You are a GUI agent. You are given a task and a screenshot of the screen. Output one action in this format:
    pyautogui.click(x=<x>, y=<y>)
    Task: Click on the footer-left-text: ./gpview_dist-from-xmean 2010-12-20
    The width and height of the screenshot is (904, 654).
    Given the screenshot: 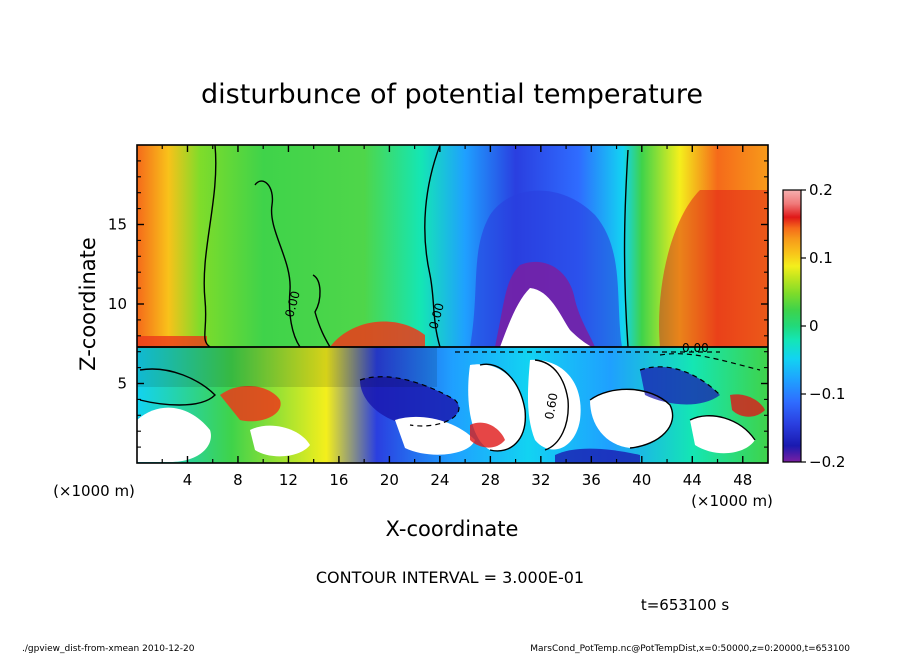 What is the action you would take?
    pyautogui.click(x=108, y=649)
    